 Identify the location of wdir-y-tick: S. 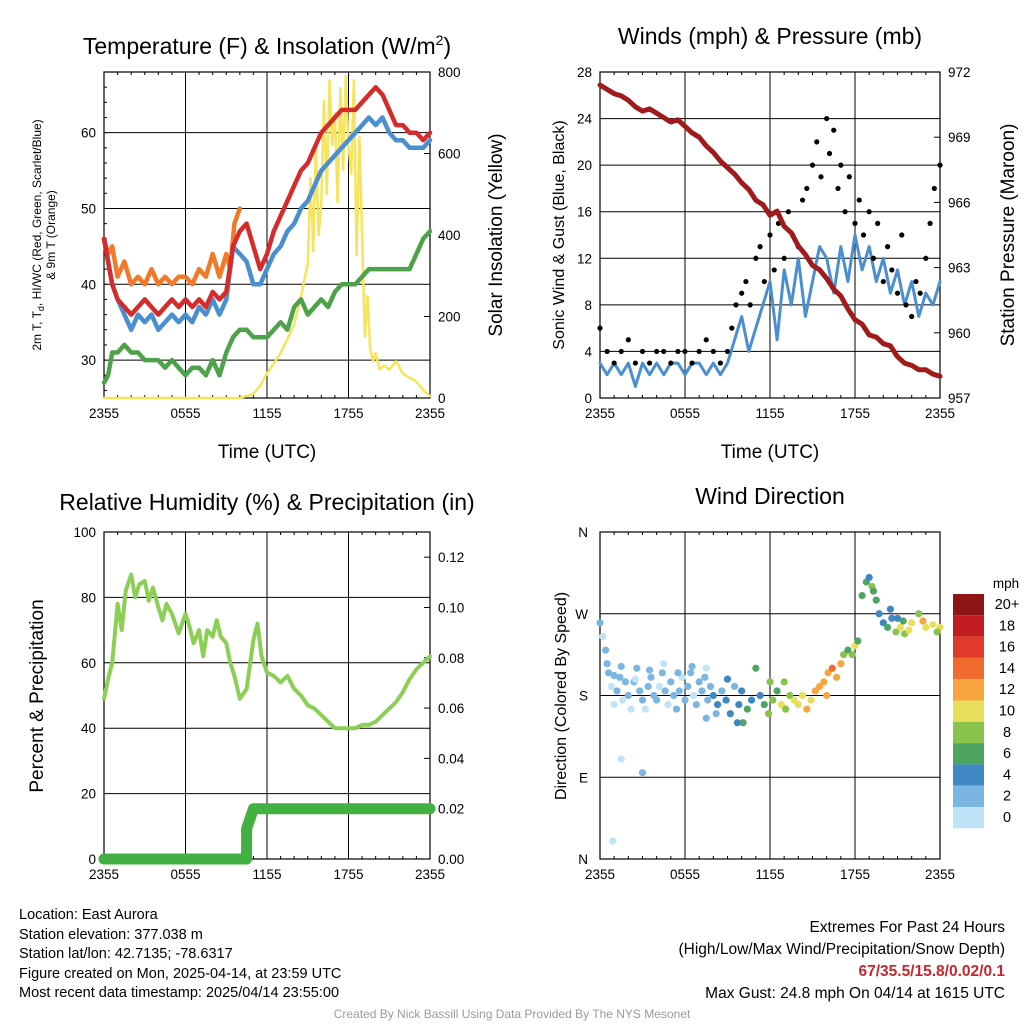
(583, 696).